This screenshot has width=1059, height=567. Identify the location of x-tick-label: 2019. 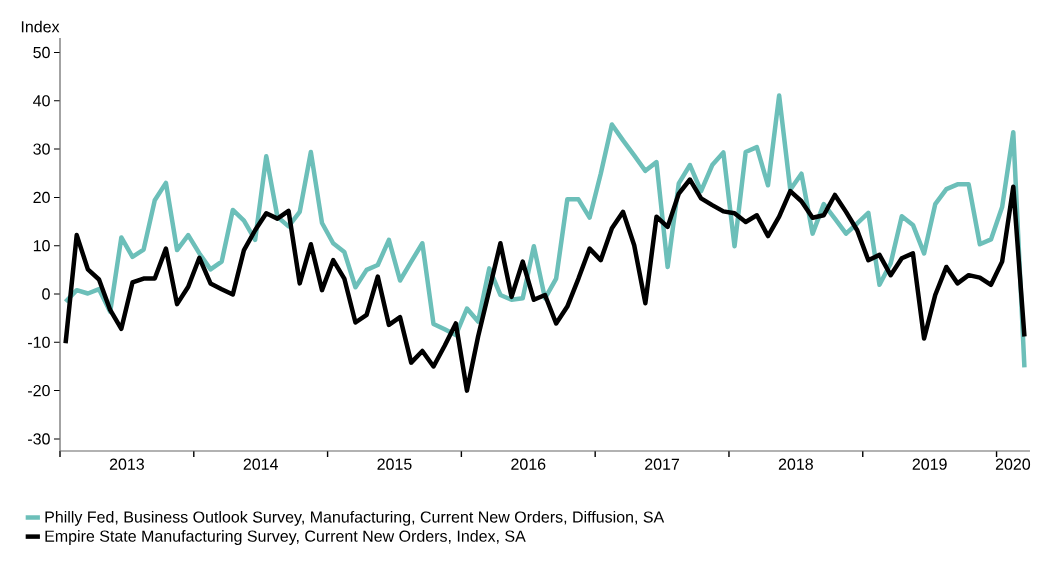
(929, 464).